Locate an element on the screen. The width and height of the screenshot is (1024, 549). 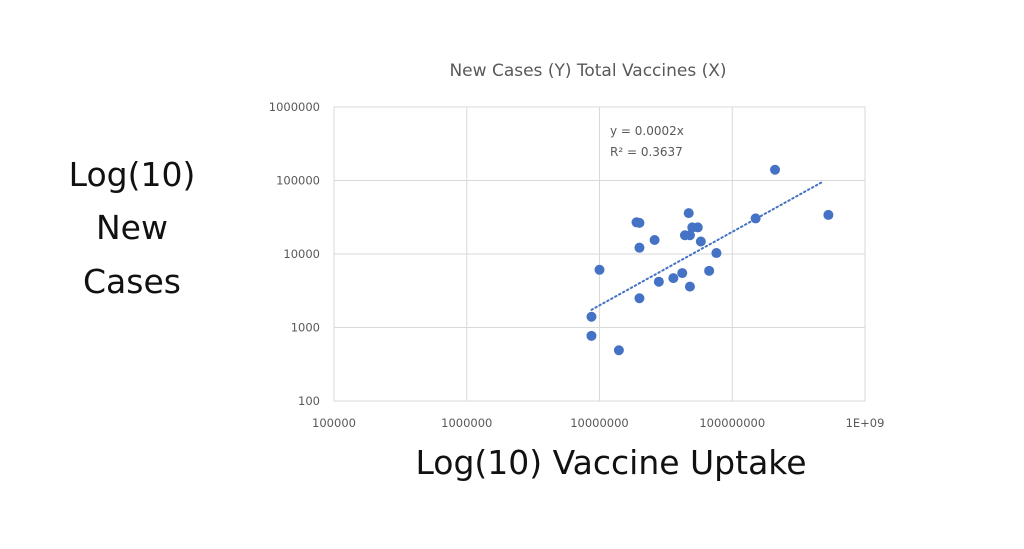
x-axis-label: Log(10) Vaccine Uptake is located at coordinates (610, 462).